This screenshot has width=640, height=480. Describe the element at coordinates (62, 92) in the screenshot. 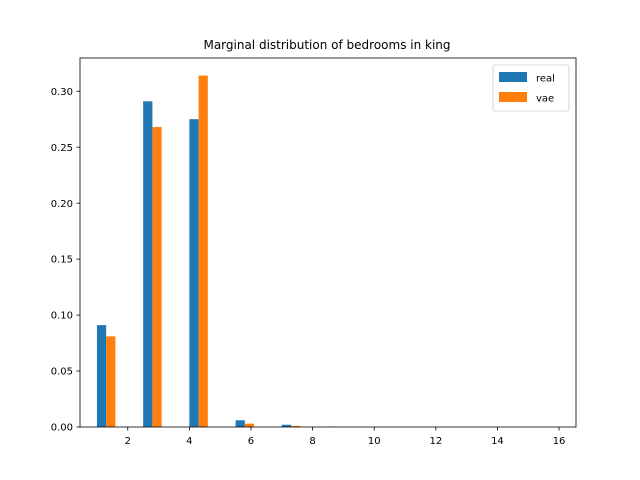

I see `y-tick-label: 0.30` at that location.